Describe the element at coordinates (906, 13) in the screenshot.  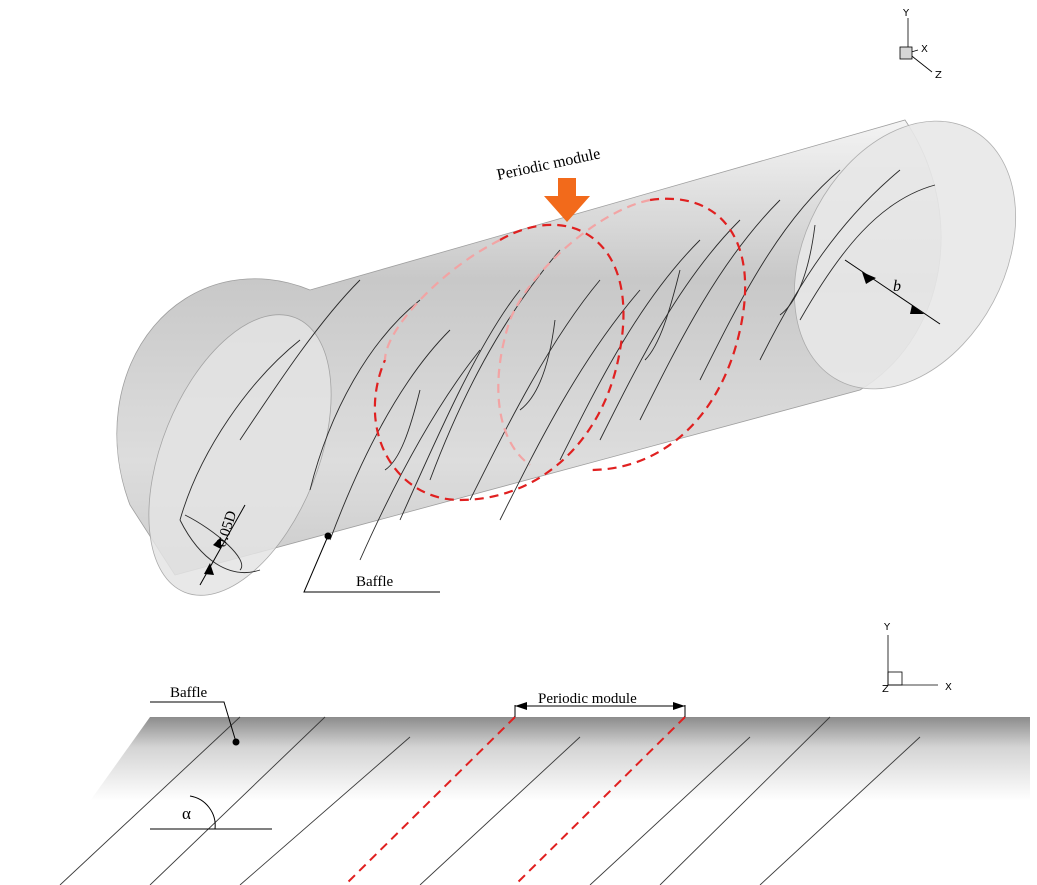
I see `axis-y-3d: Y` at that location.